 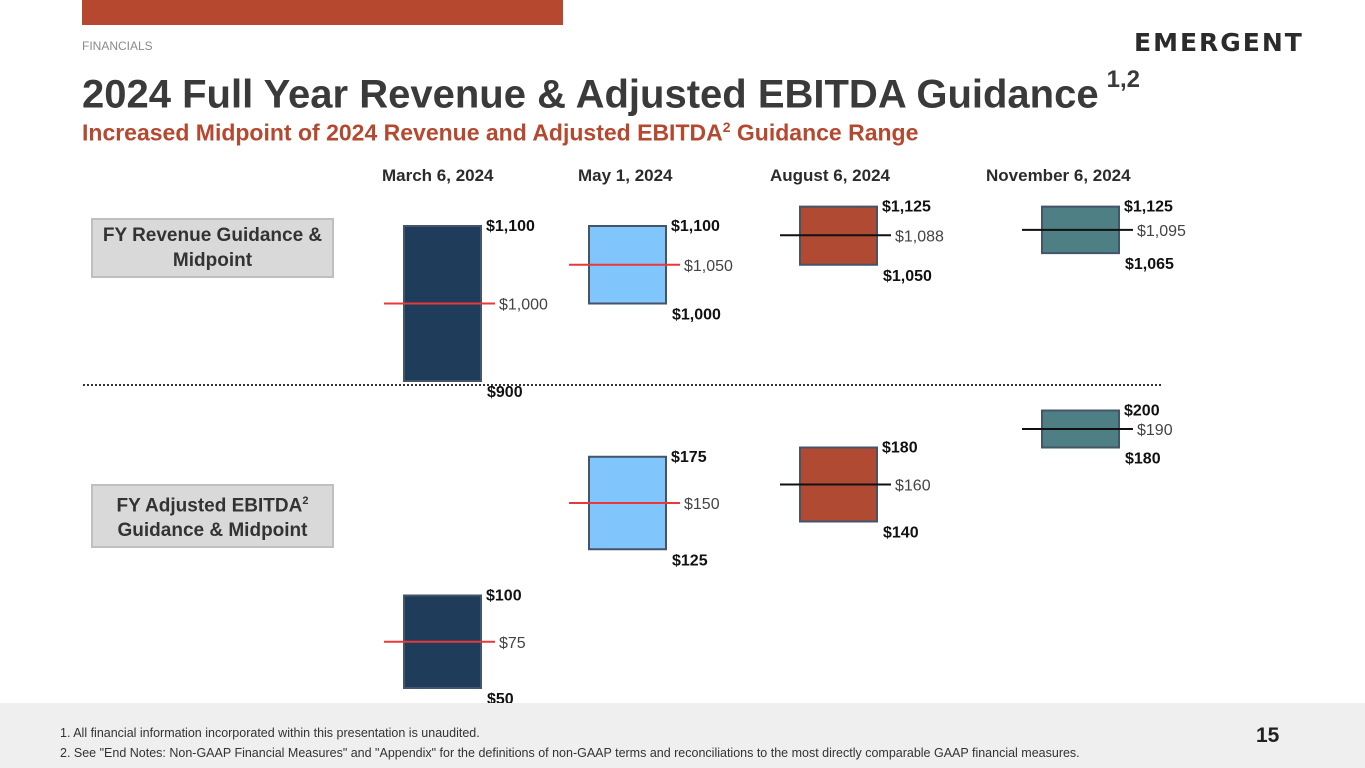 What do you see at coordinates (209, 506) in the screenshot?
I see `ebitda-label-a: FY Adjusted EBITDA` at bounding box center [209, 506].